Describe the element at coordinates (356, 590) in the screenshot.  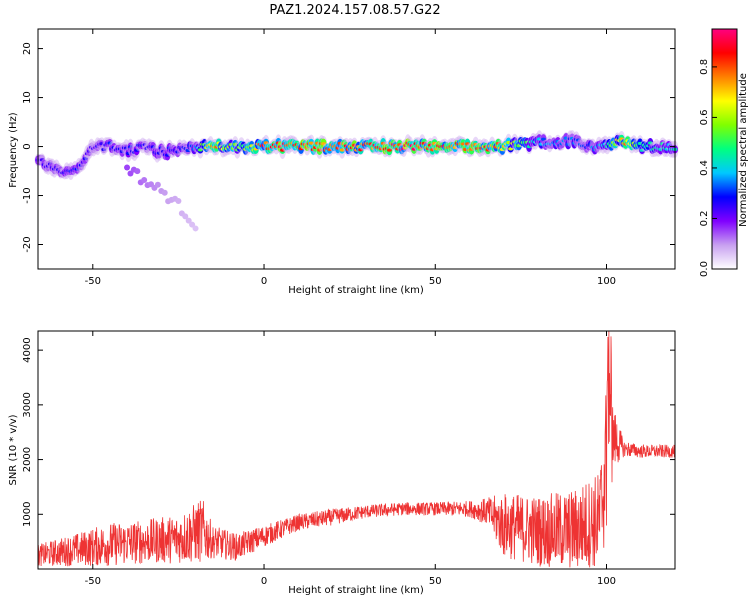
I see `snr-x-label: Height of straight line (km)` at that location.